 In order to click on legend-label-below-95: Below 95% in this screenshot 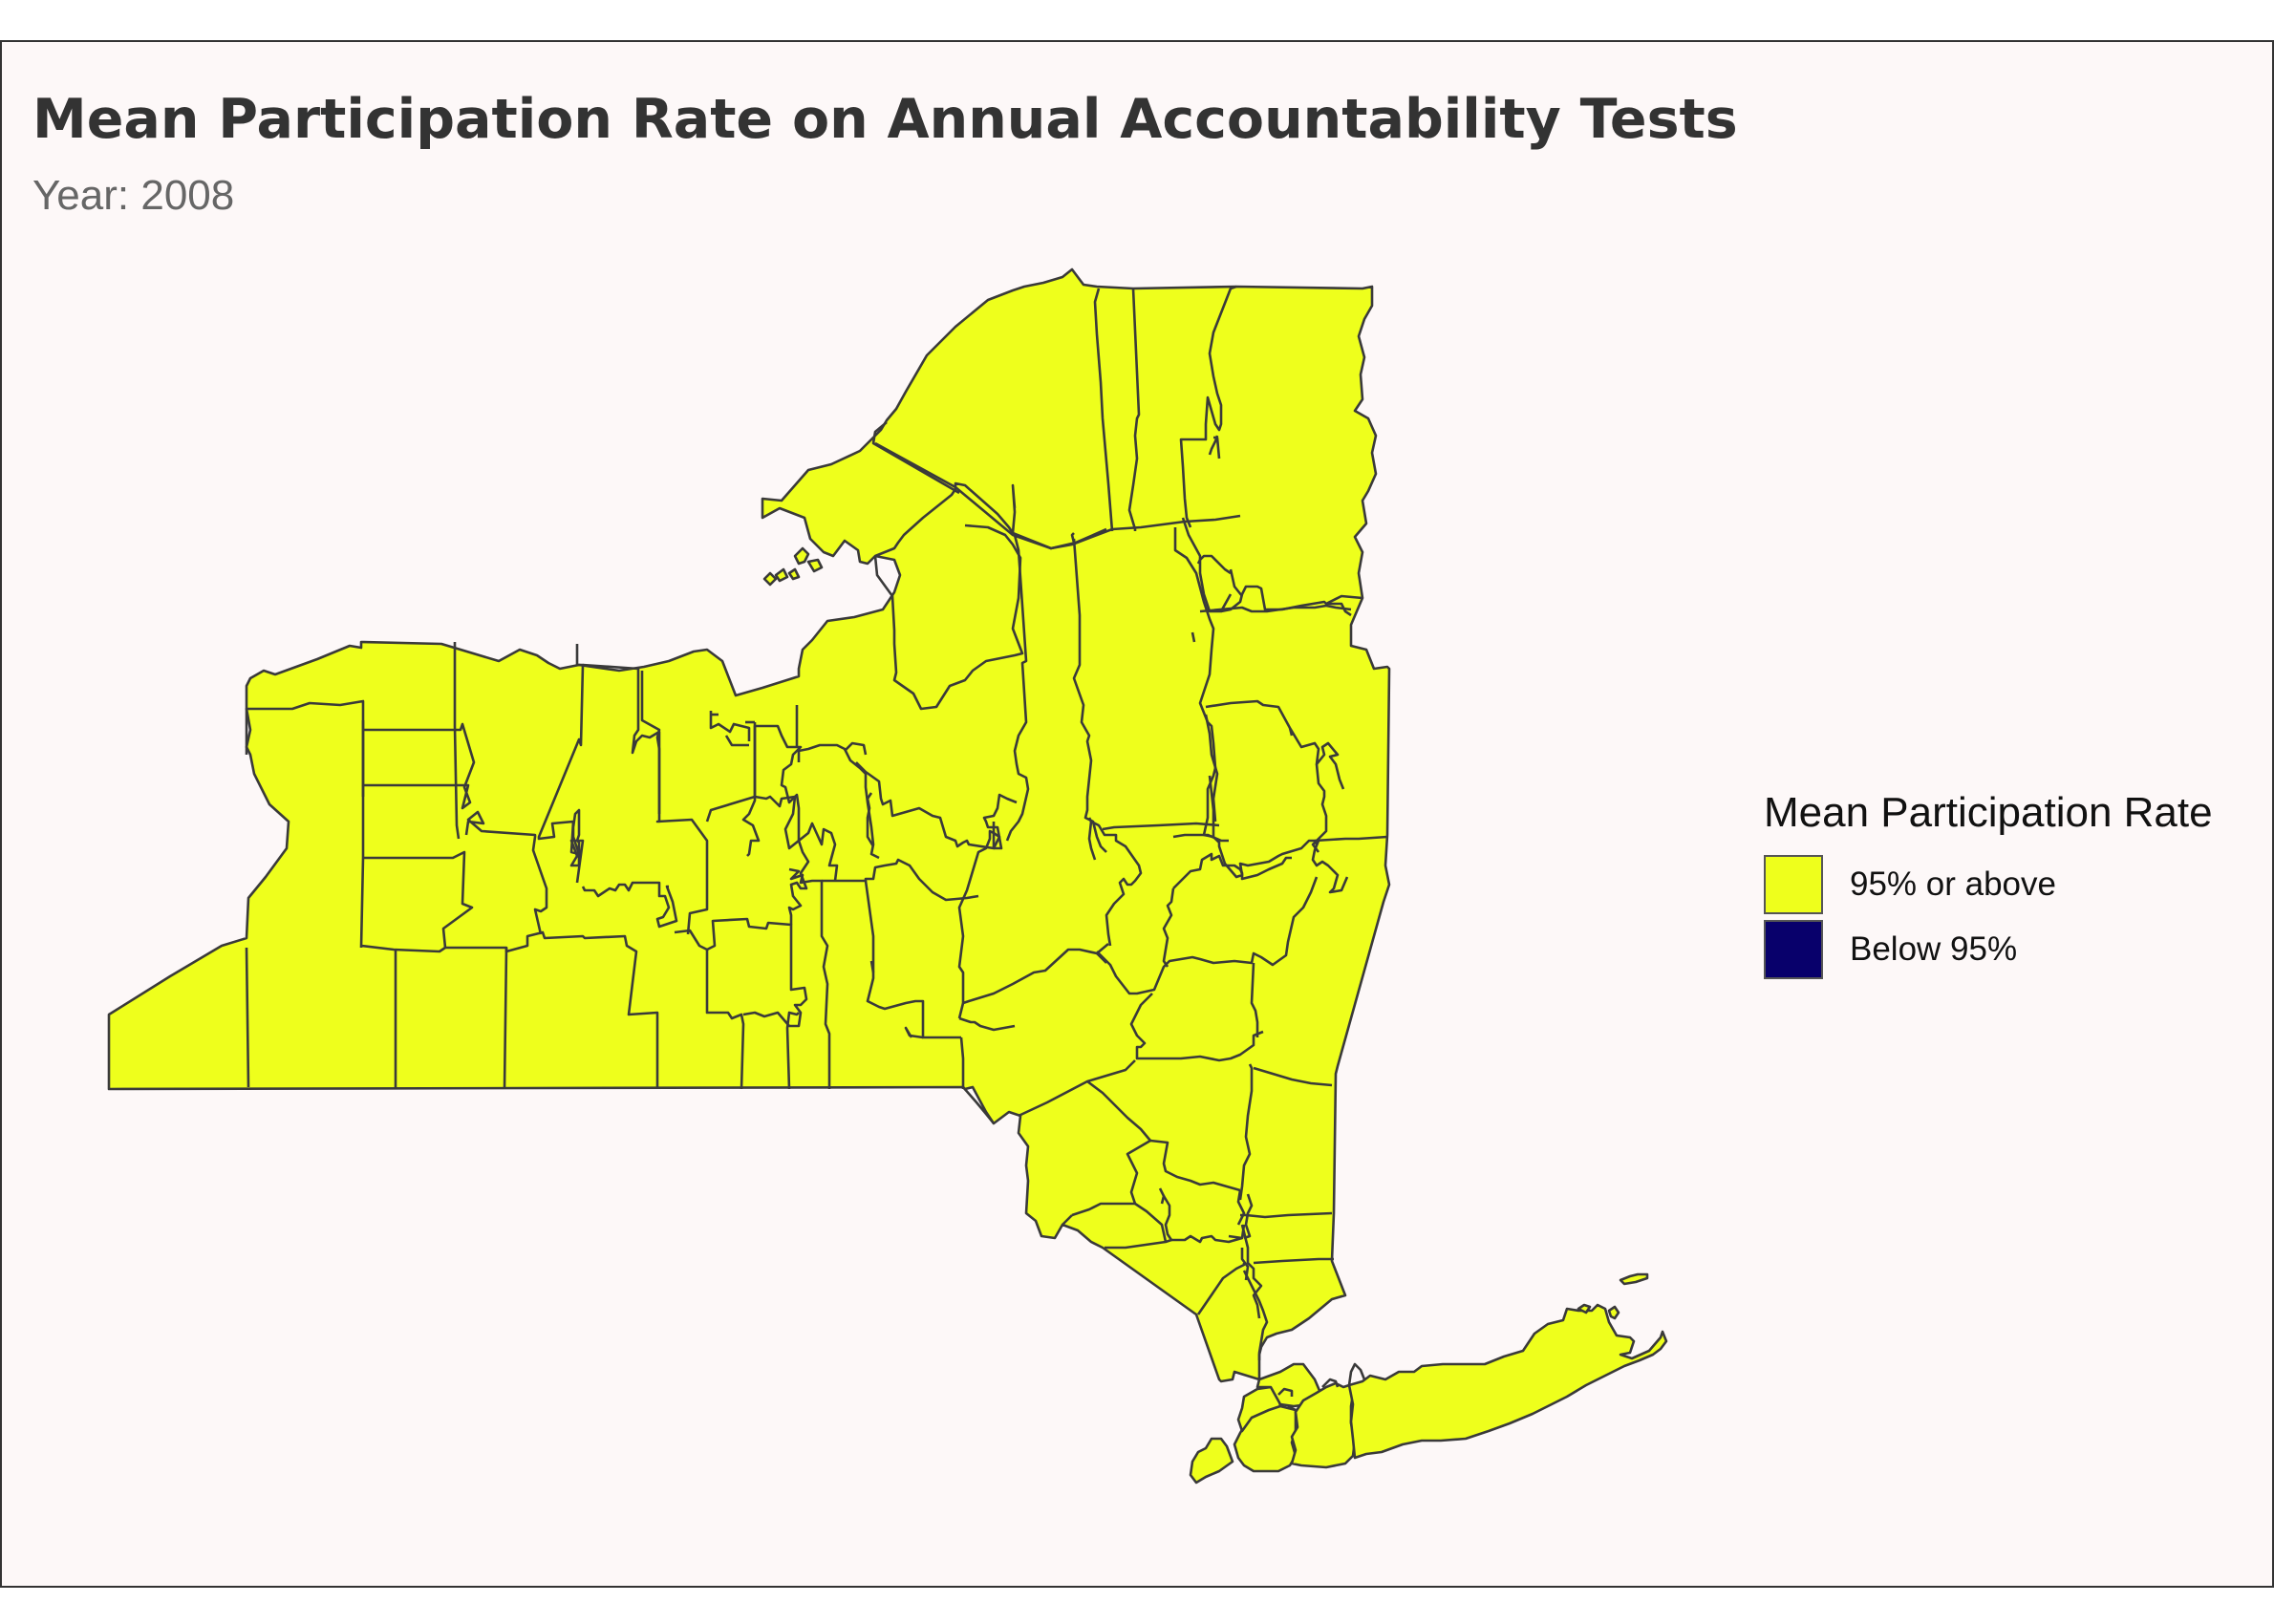, I will do `click(1934, 949)`.